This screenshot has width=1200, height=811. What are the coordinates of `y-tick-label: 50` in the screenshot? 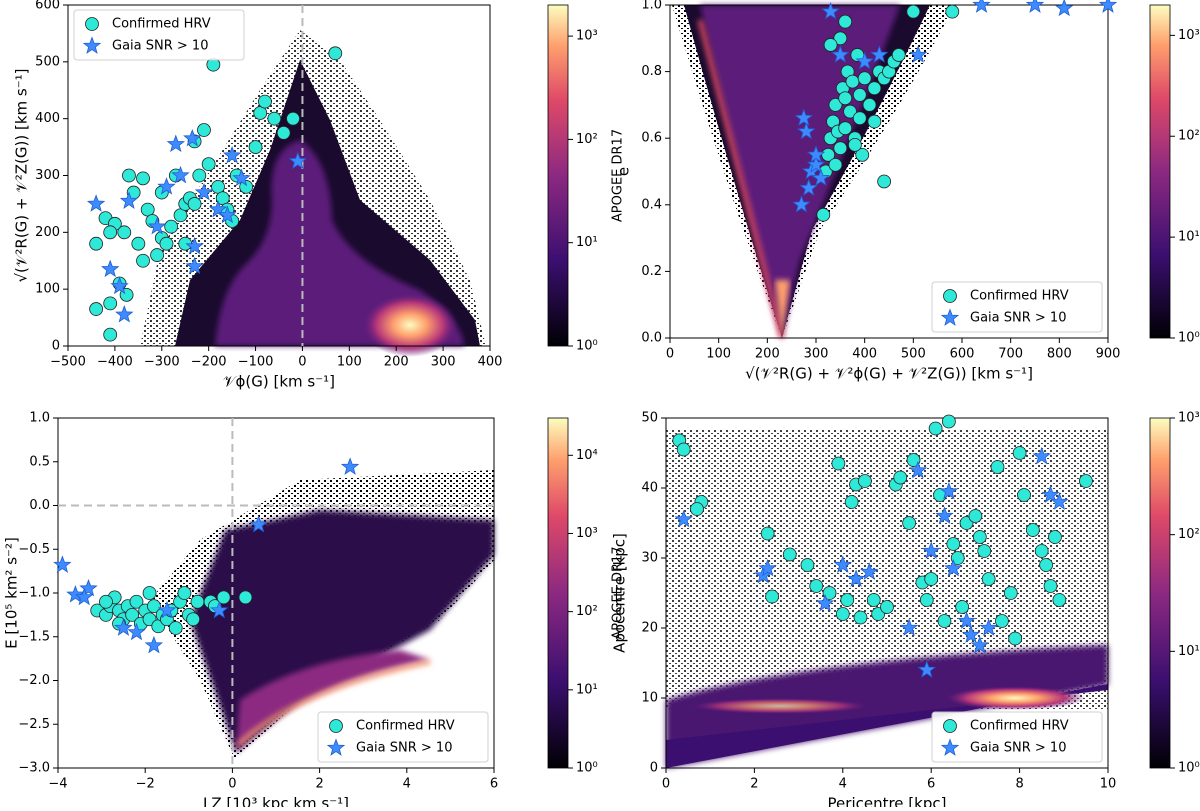 It's located at (649, 418).